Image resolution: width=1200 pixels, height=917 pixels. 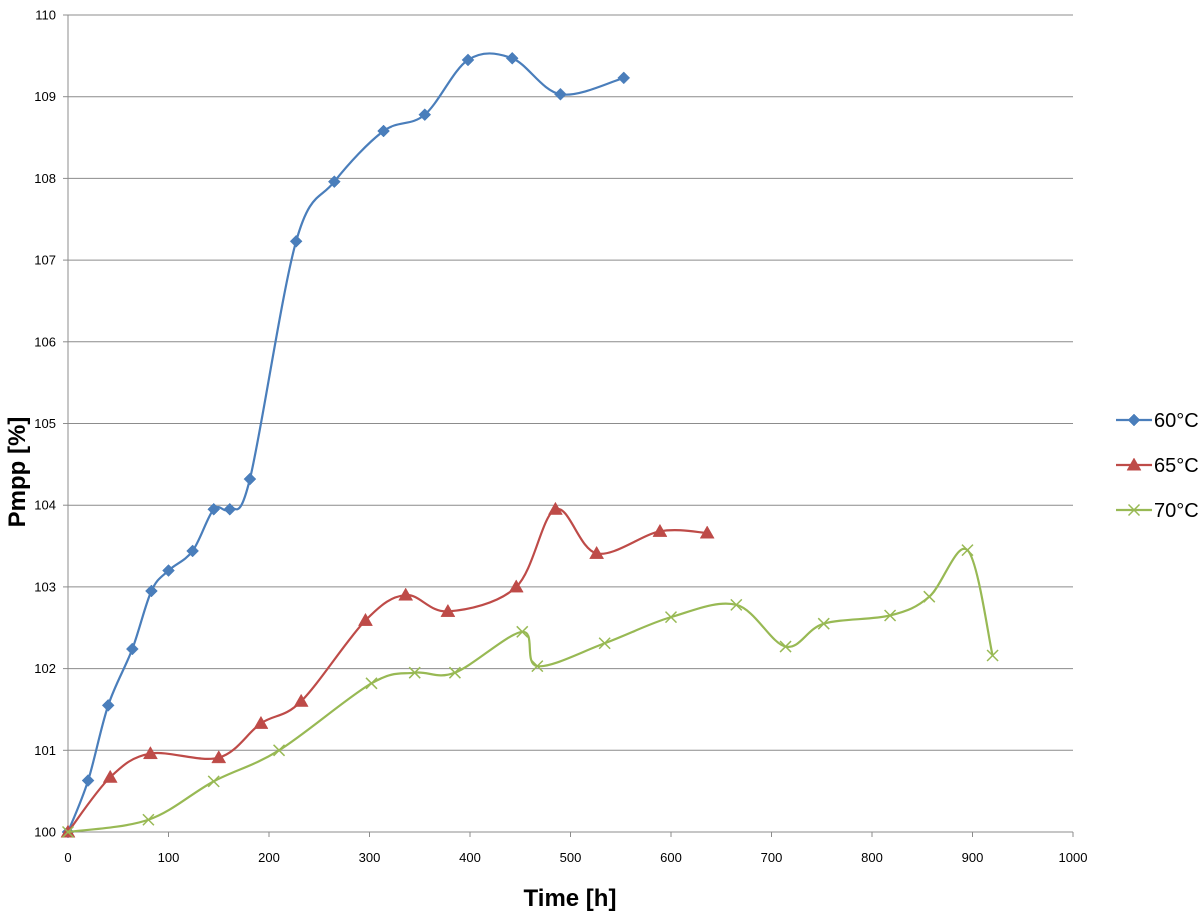 What do you see at coordinates (671, 857) in the screenshot?
I see `x-tick-label: 600` at bounding box center [671, 857].